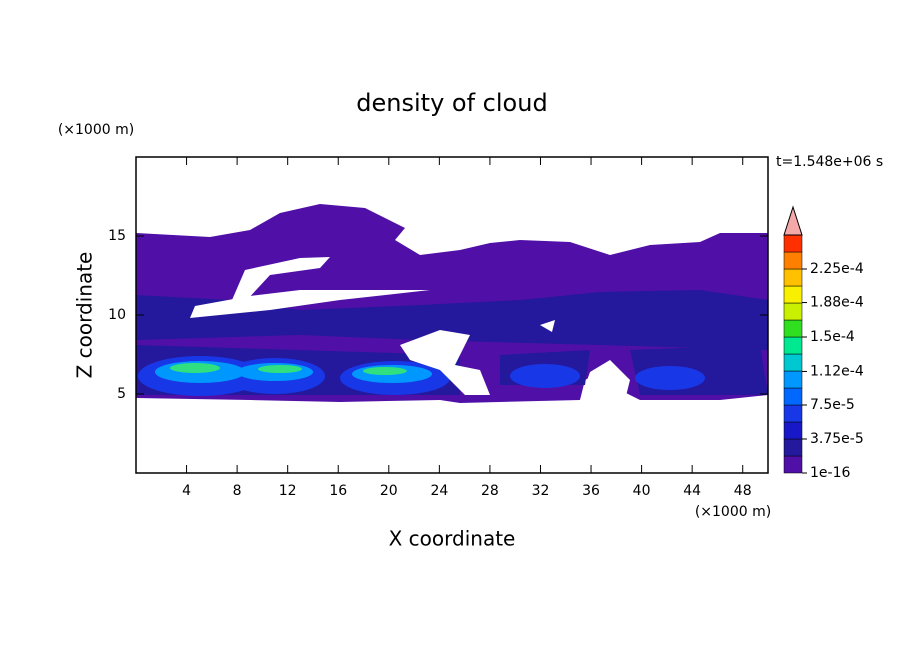 This screenshot has height=654, width=904. What do you see at coordinates (490, 491) in the screenshot?
I see `x-tick-label: 28` at bounding box center [490, 491].